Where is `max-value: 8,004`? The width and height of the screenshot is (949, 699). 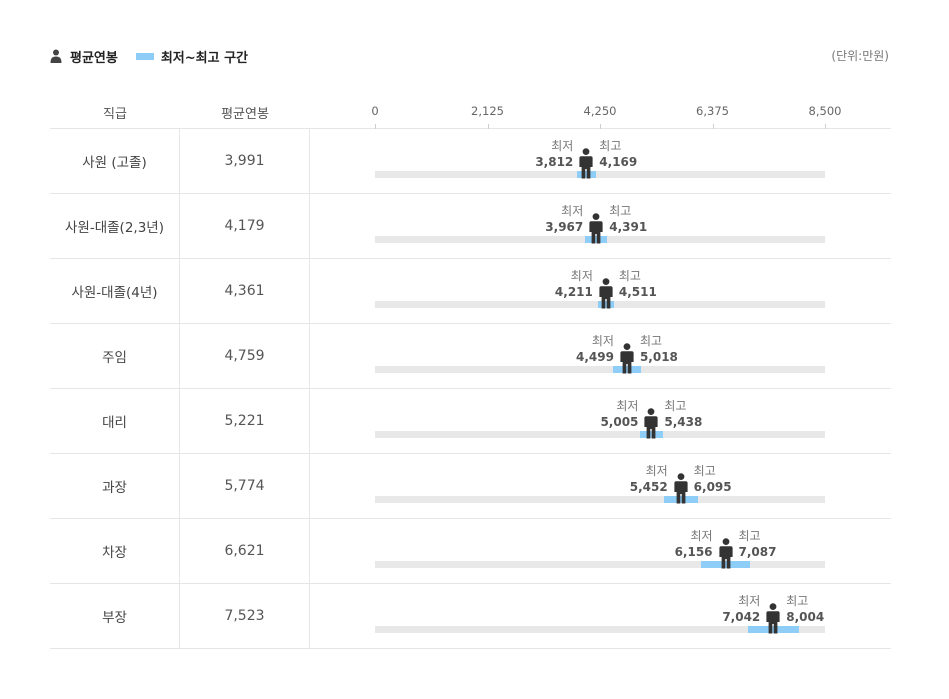
max-value: 8,004 is located at coordinates (805, 617).